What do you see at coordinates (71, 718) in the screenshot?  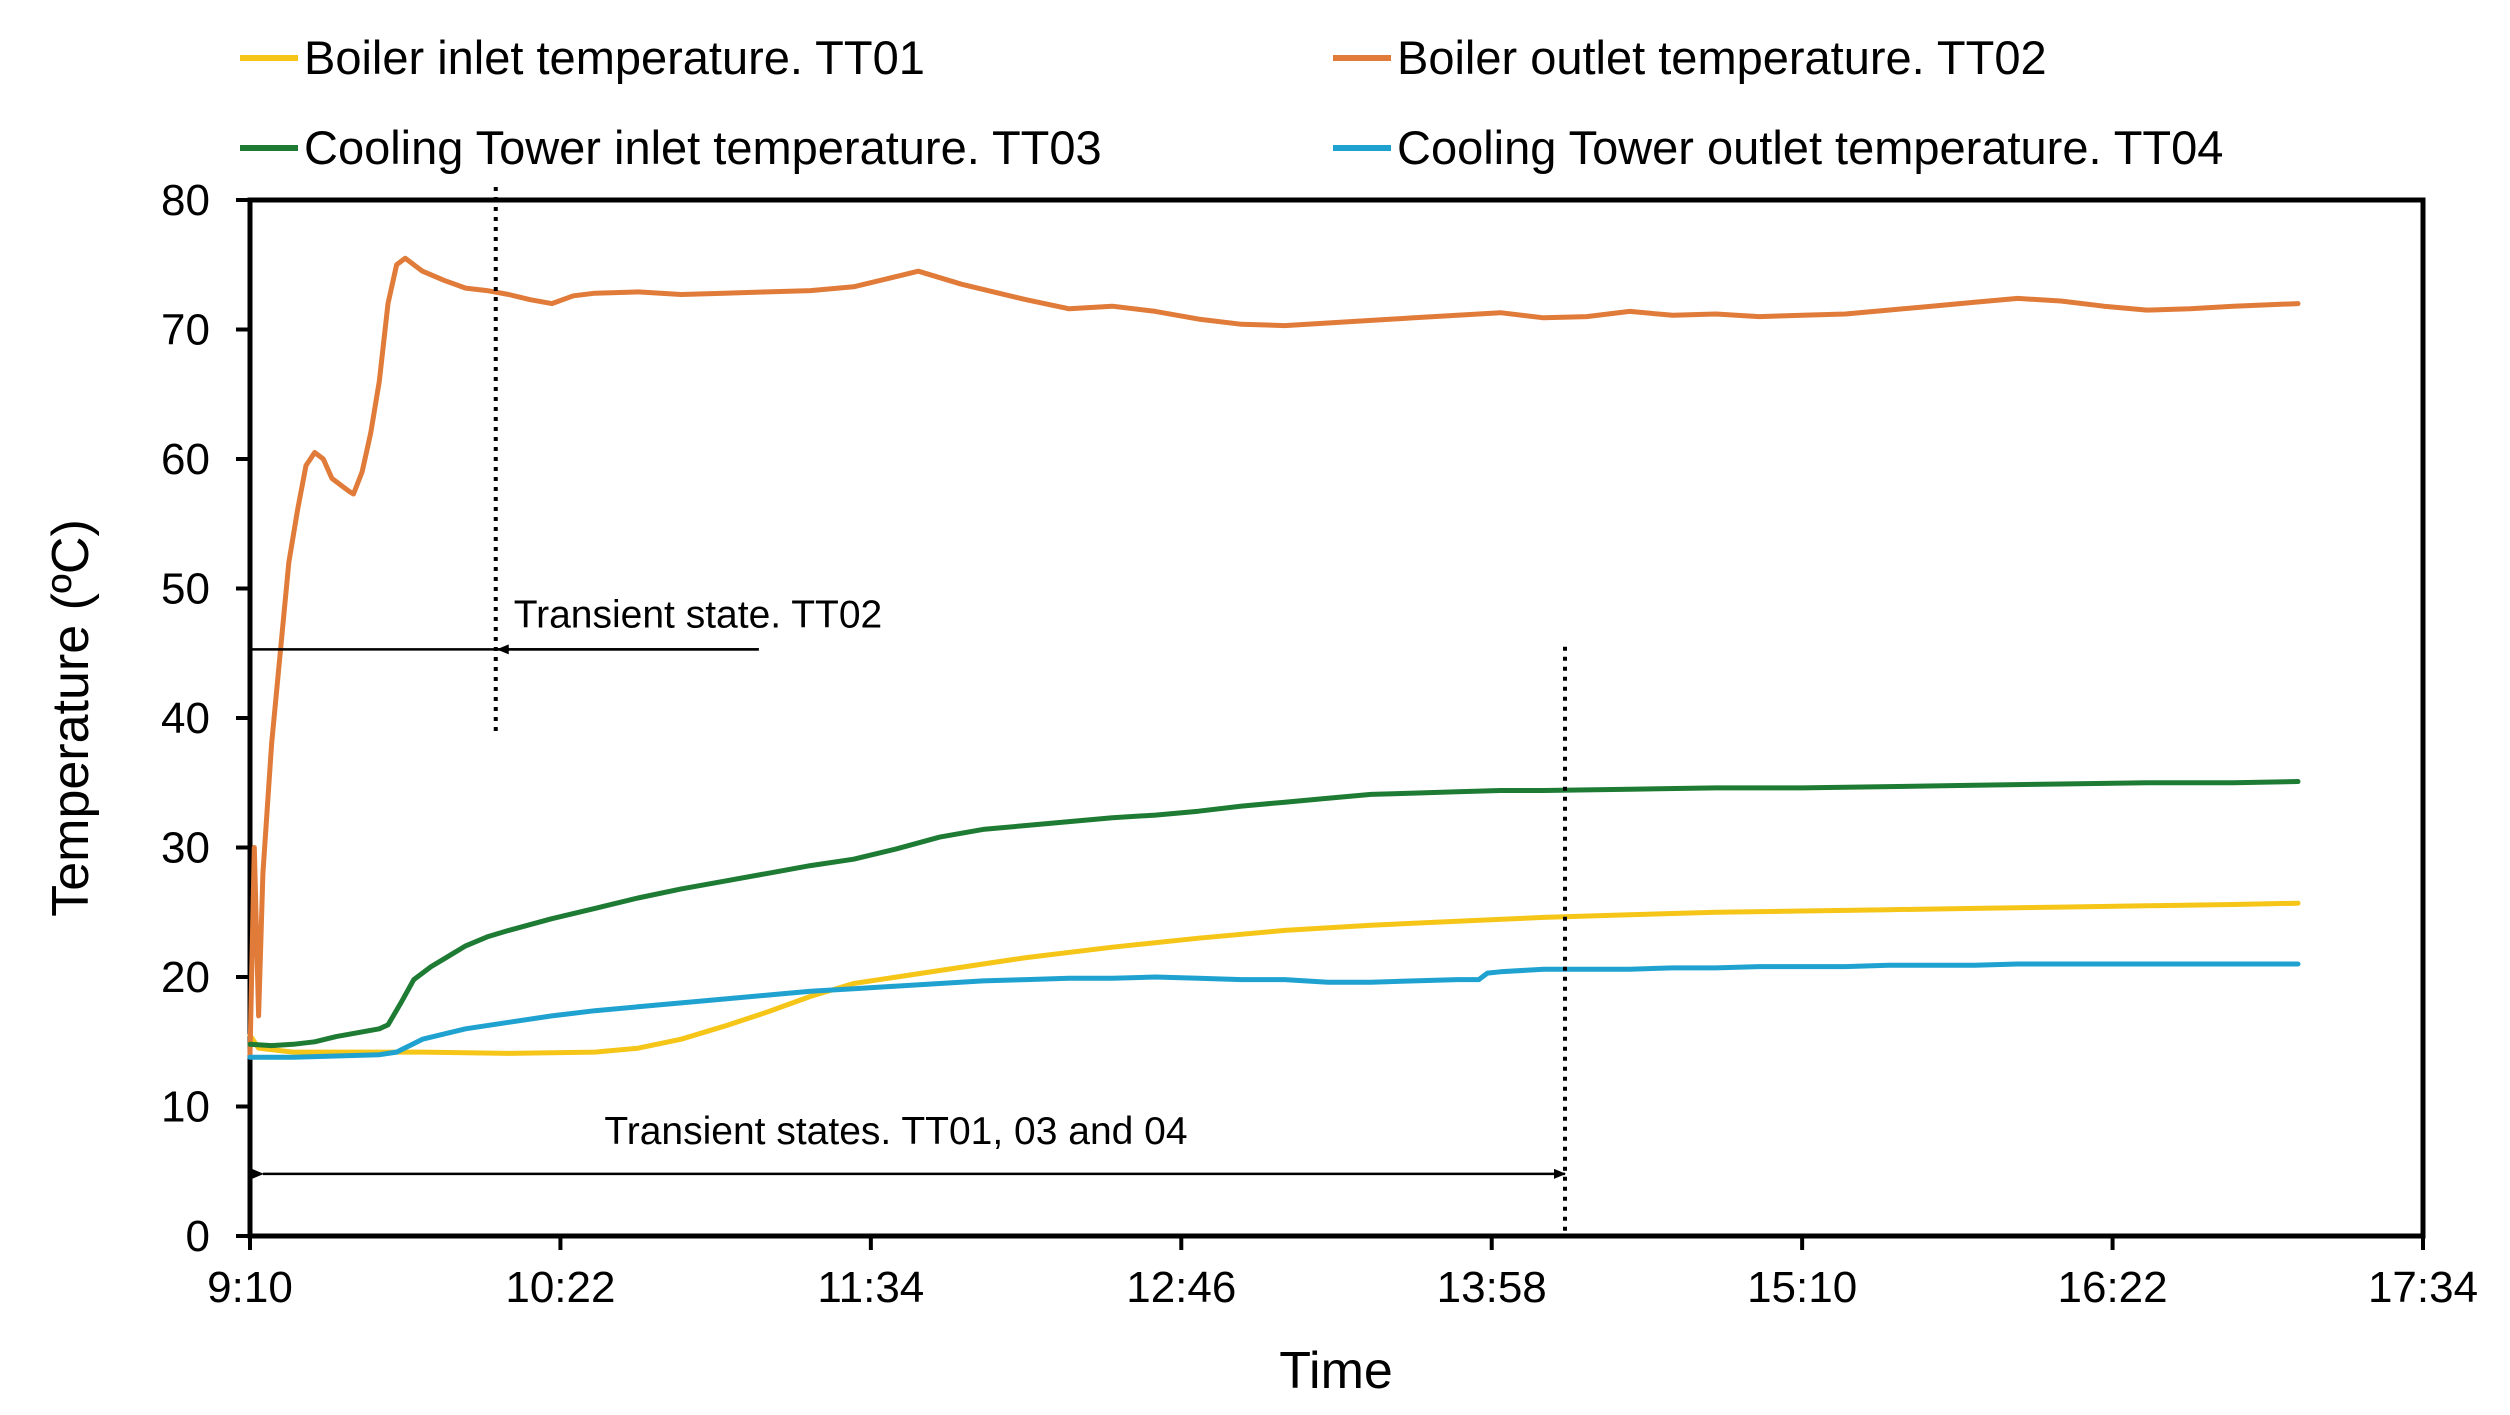 I see `y-axis-title: Temperature (ºC)` at bounding box center [71, 718].